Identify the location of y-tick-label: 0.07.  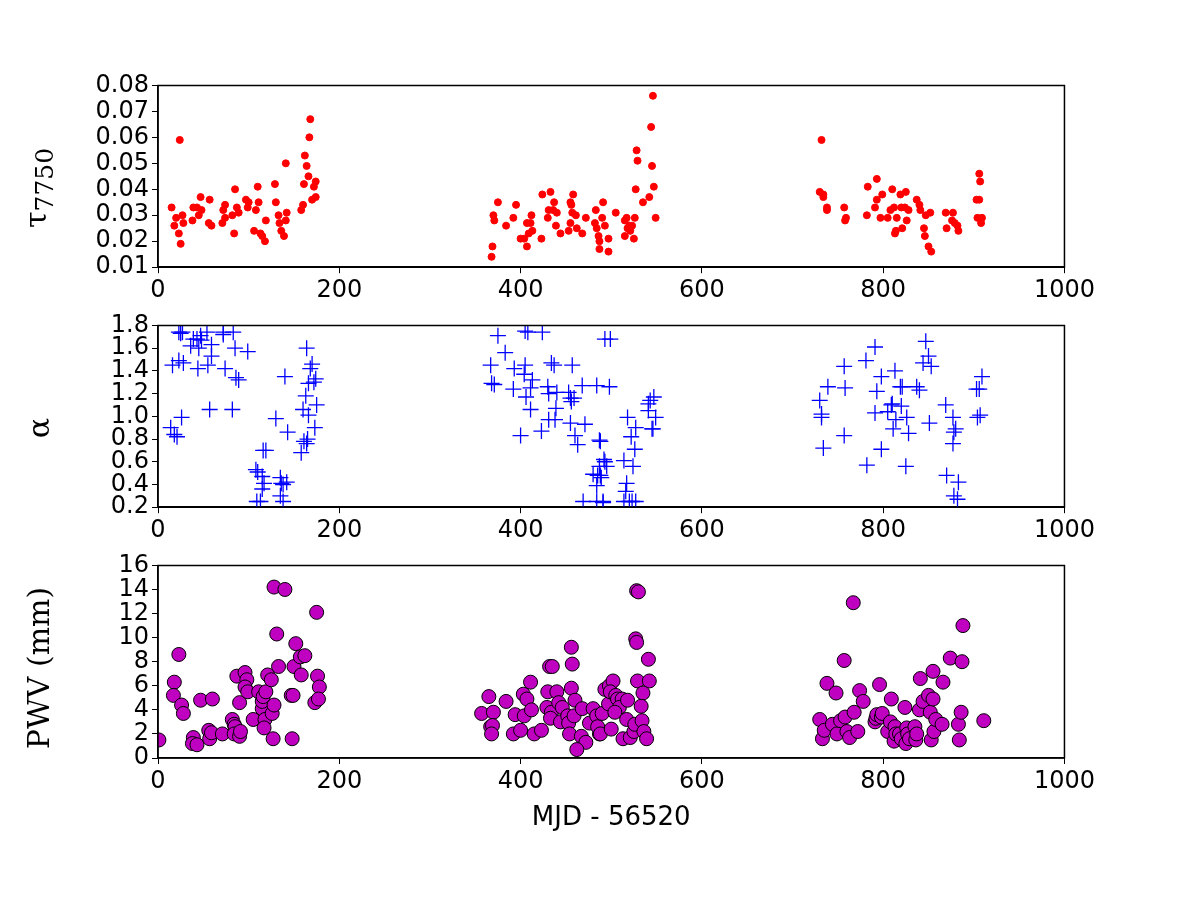
(122, 109).